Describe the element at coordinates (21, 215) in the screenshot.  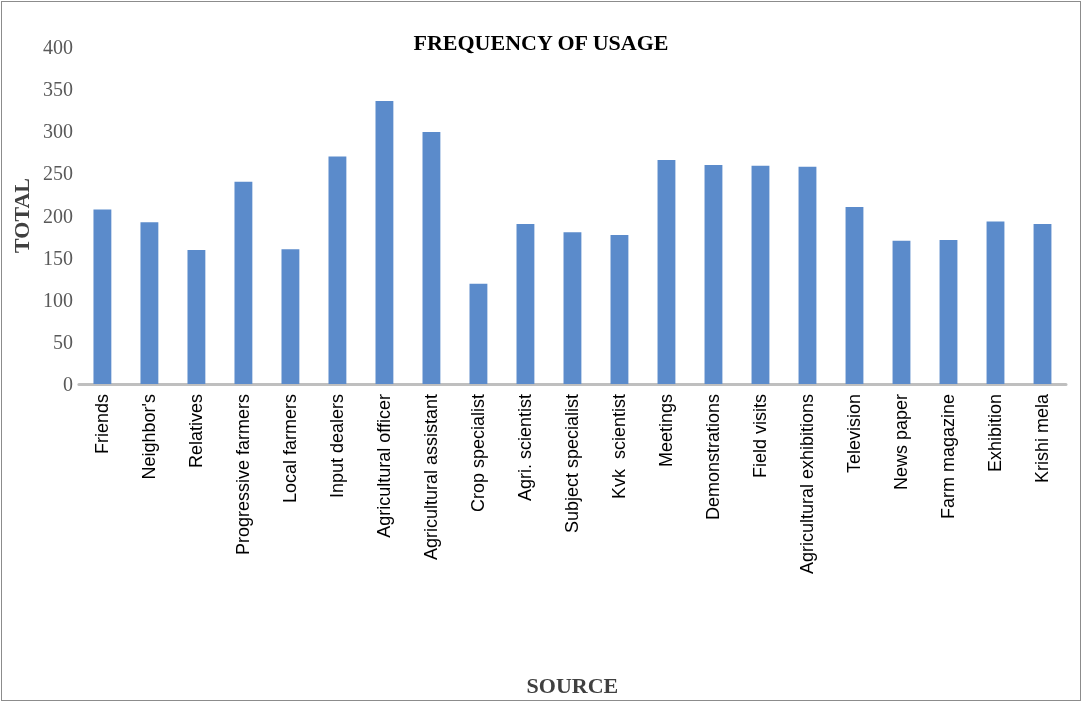
I see `y-axis-title: TOTAL` at that location.